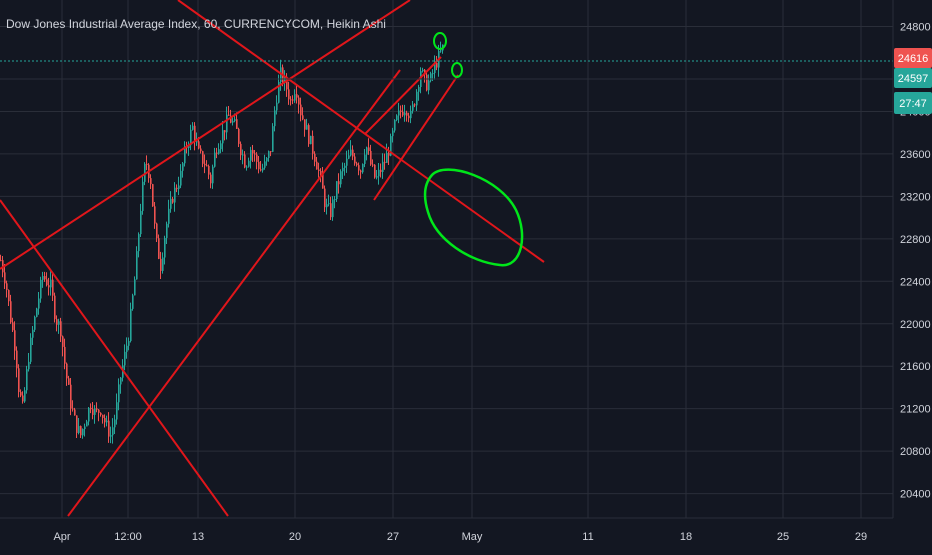  I want to click on trendline-channel-lower, so click(416, 137).